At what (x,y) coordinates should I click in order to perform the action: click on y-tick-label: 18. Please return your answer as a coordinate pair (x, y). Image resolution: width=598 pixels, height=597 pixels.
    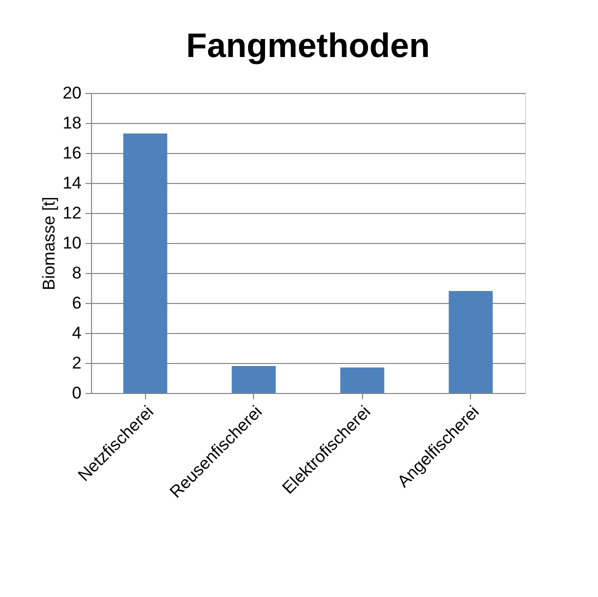
    Looking at the image, I should click on (72, 123).